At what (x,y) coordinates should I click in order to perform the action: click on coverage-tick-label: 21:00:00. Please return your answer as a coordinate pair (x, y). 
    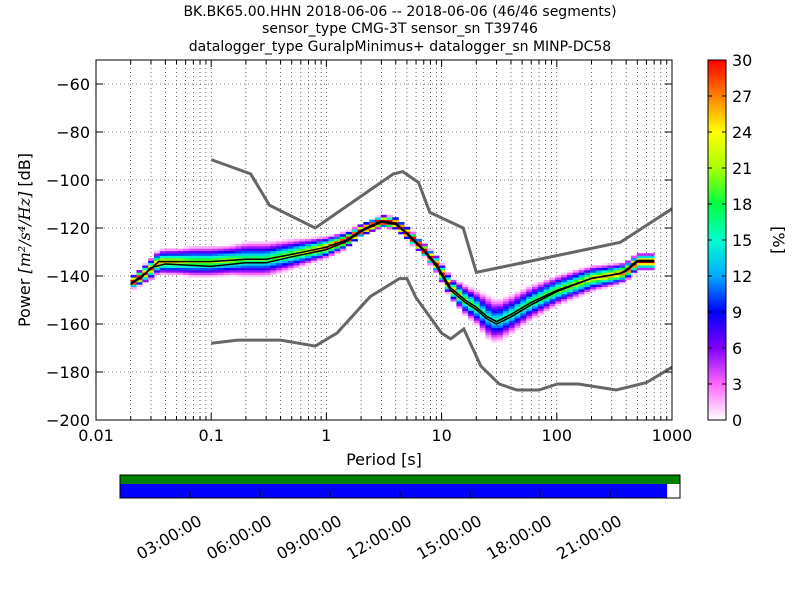
    Looking at the image, I should click on (589, 537).